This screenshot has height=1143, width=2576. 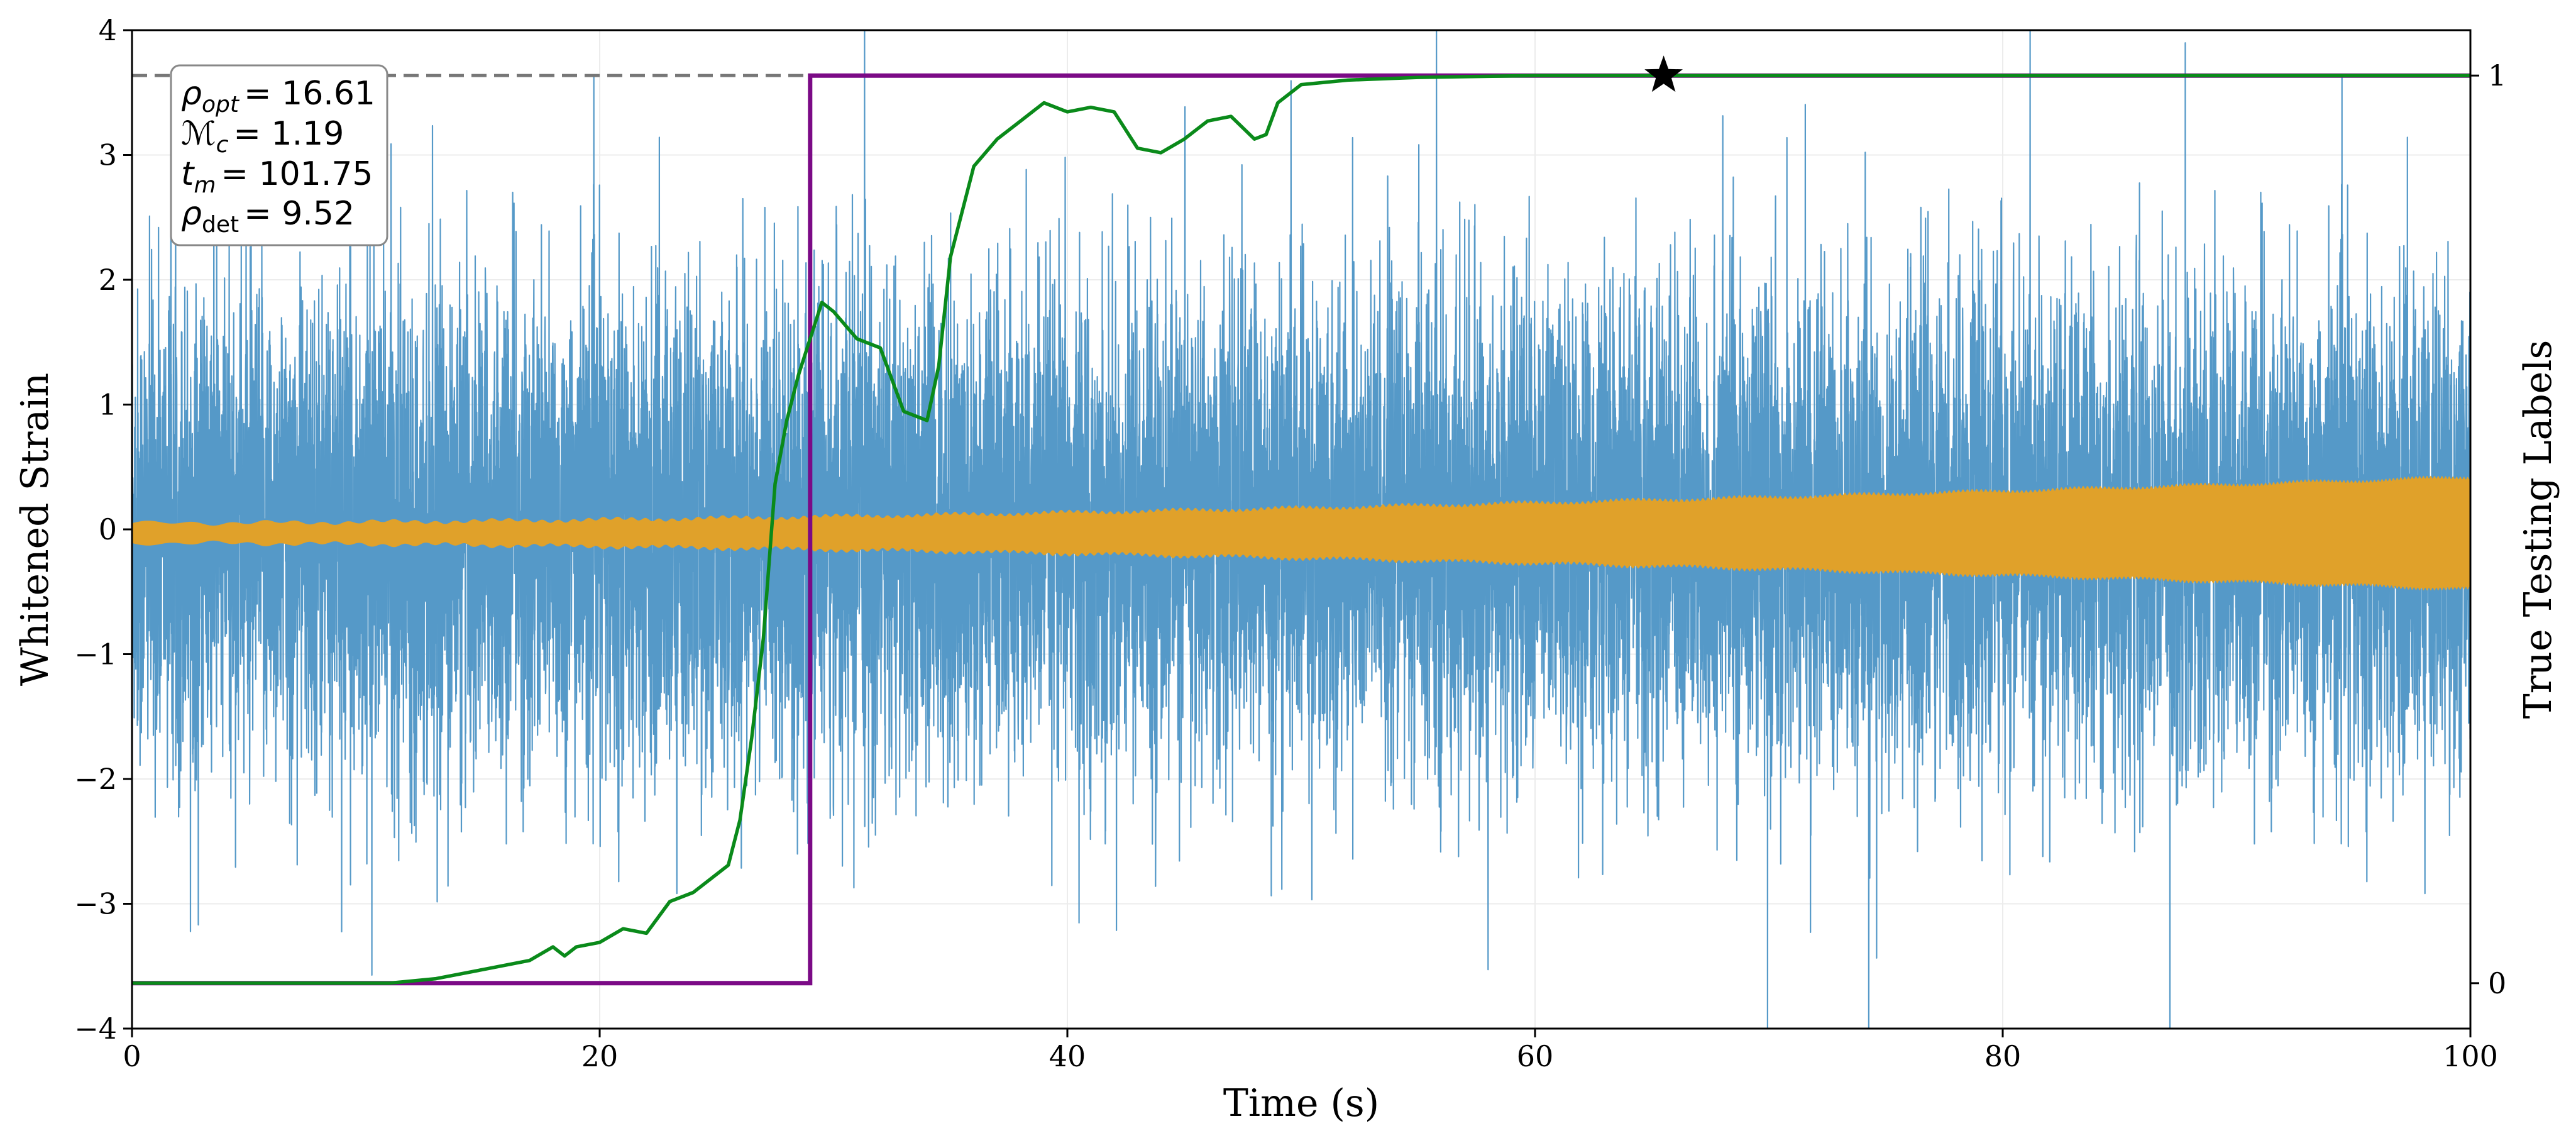 I want to click on y-tick-label: 4, so click(x=108, y=30).